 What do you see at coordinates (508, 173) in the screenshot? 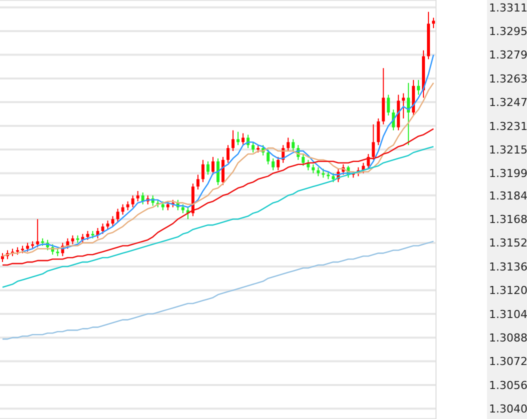
I see `y-tick-label: 1.3199` at bounding box center [508, 173].